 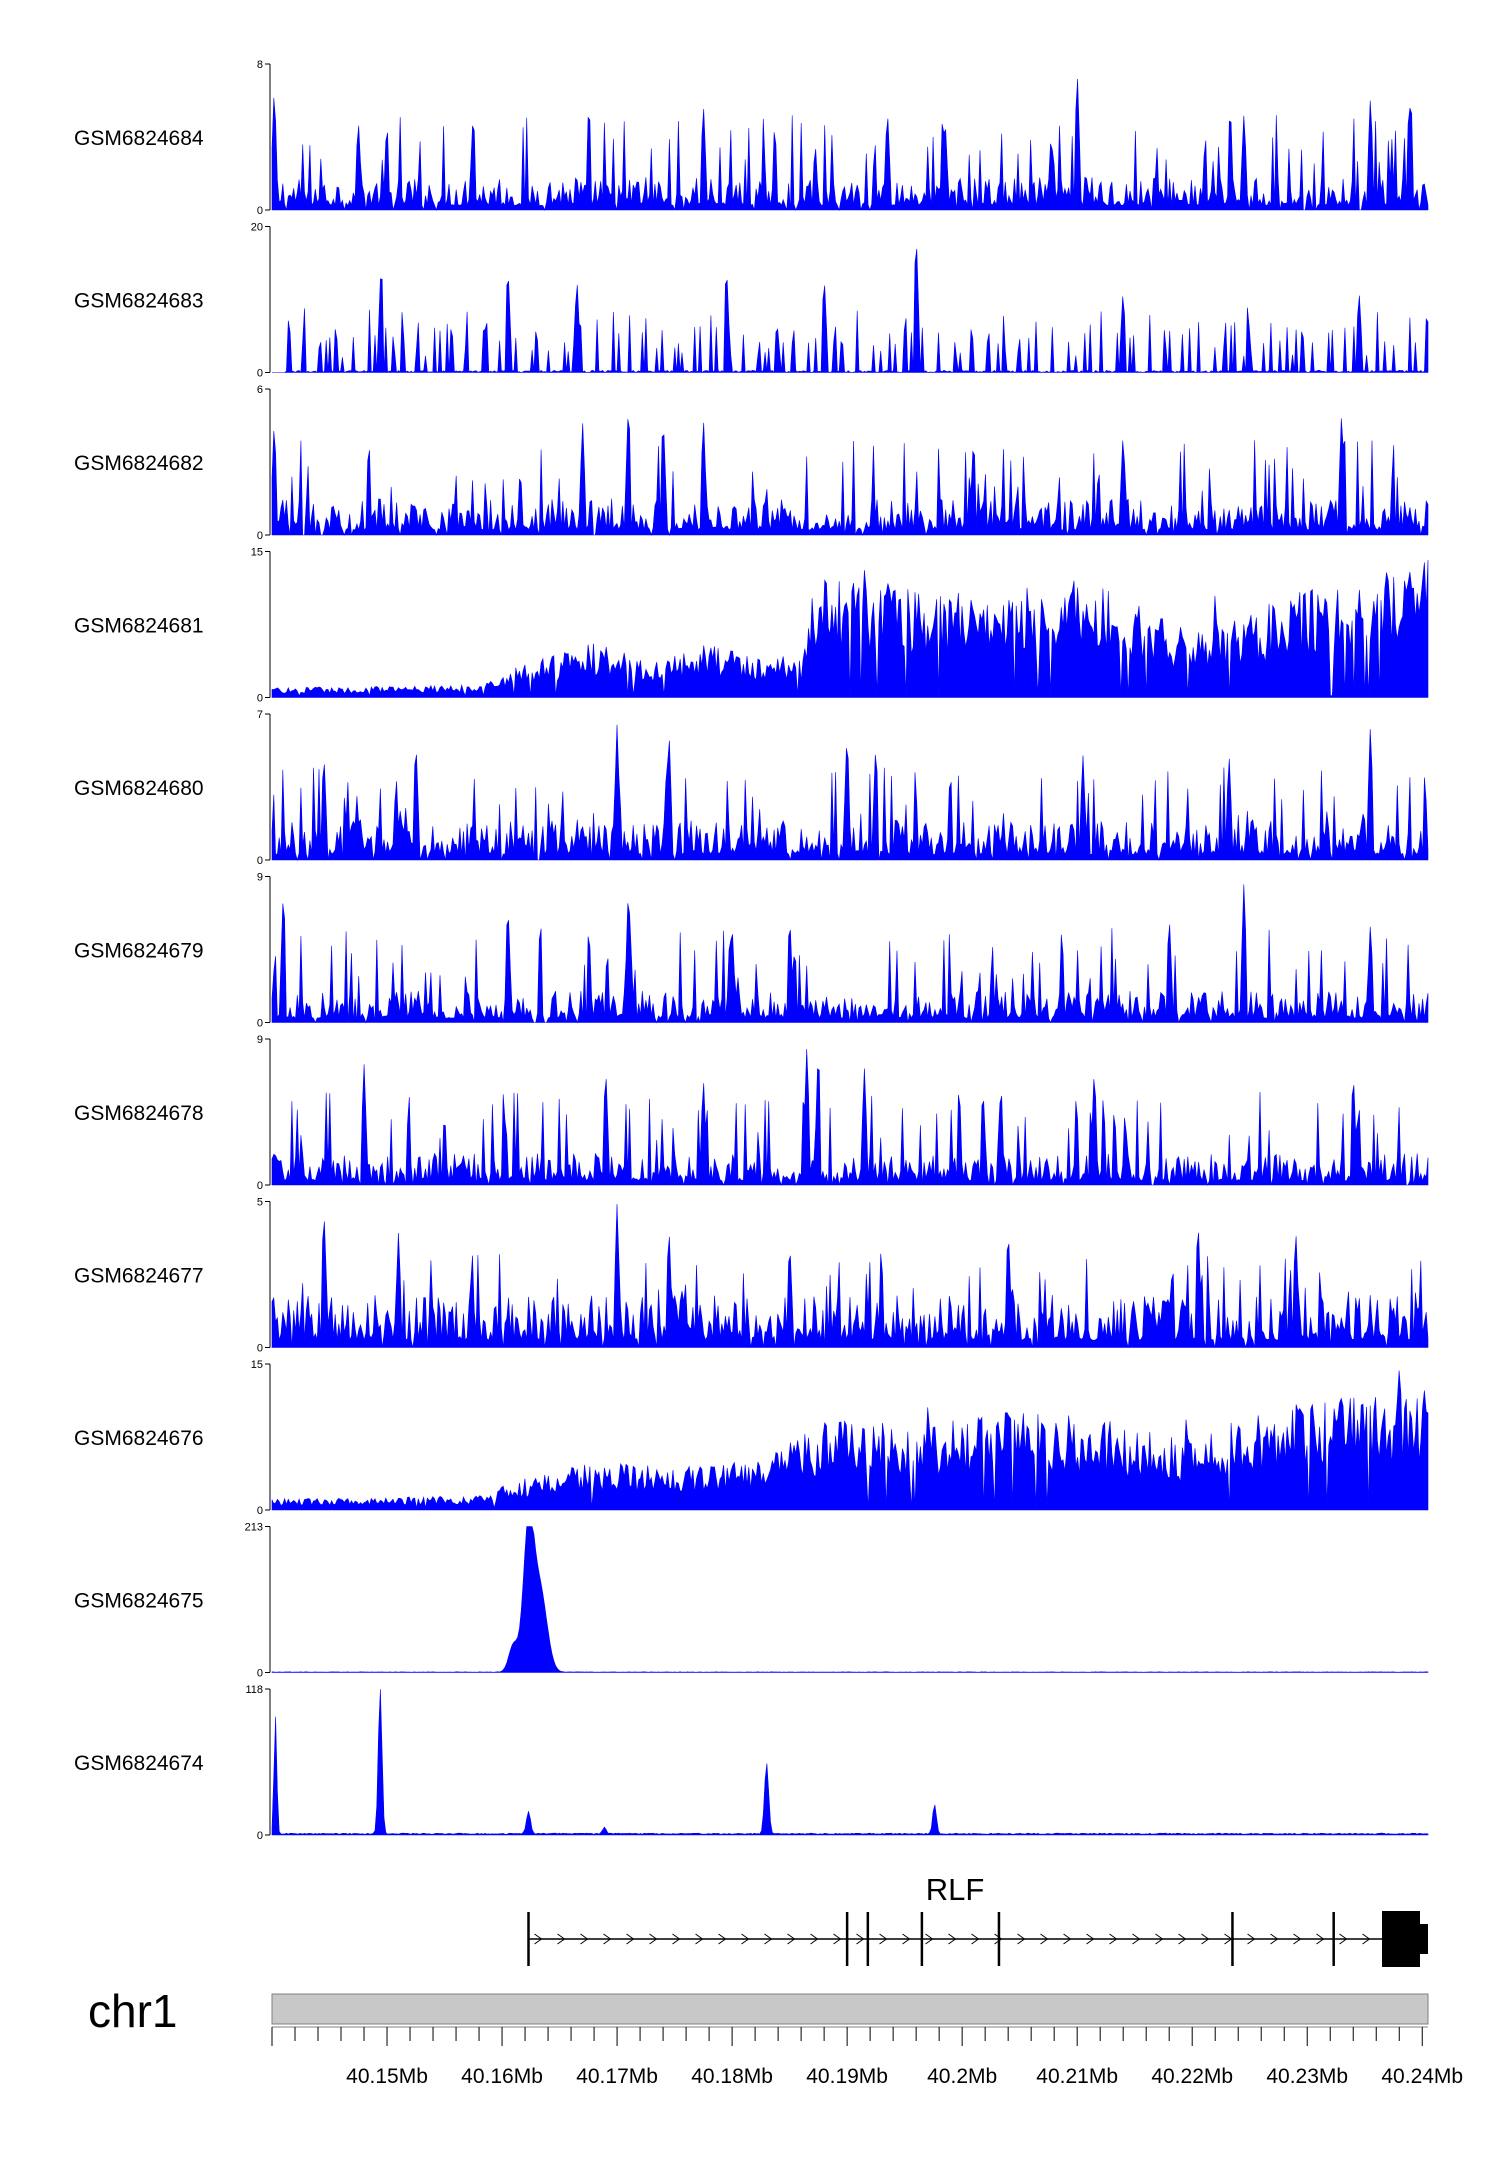 What do you see at coordinates (850, 145) in the screenshot?
I see `coverage-area-GSM6824684` at bounding box center [850, 145].